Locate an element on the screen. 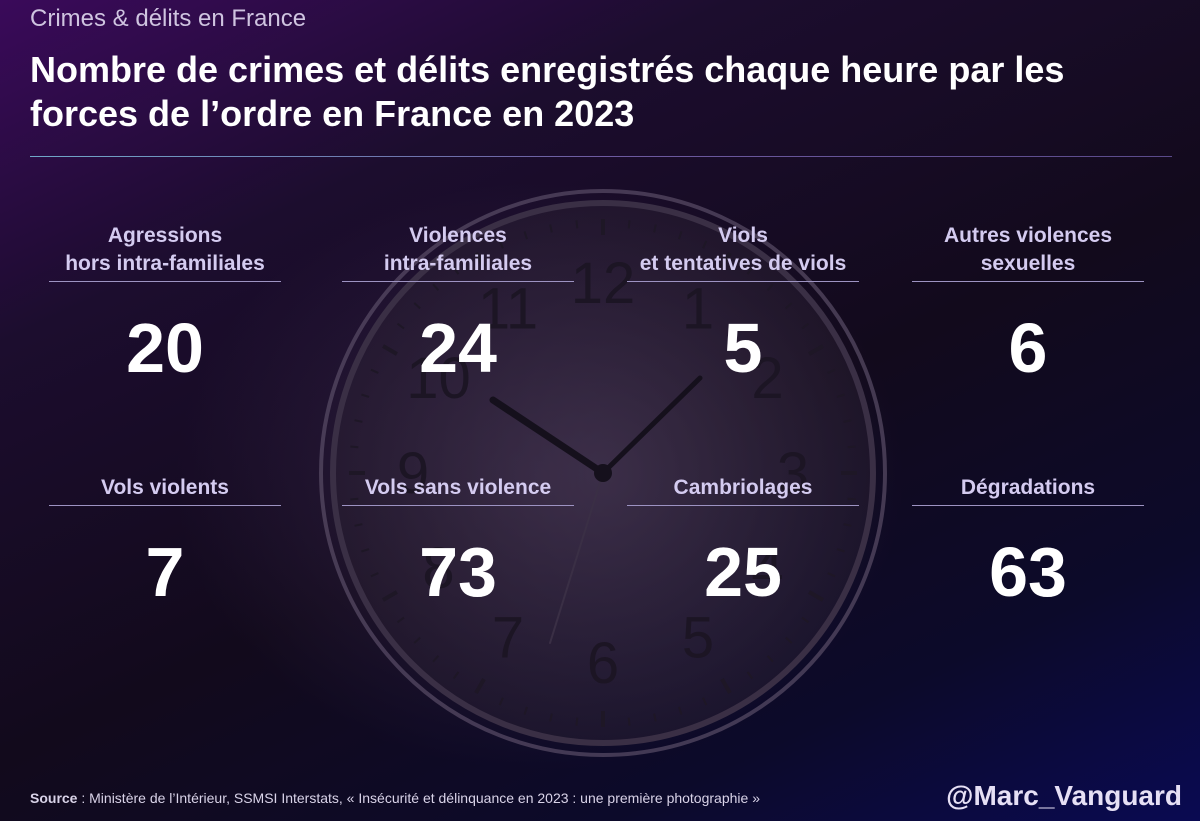  stat-value: 24 is located at coordinates (458, 348).